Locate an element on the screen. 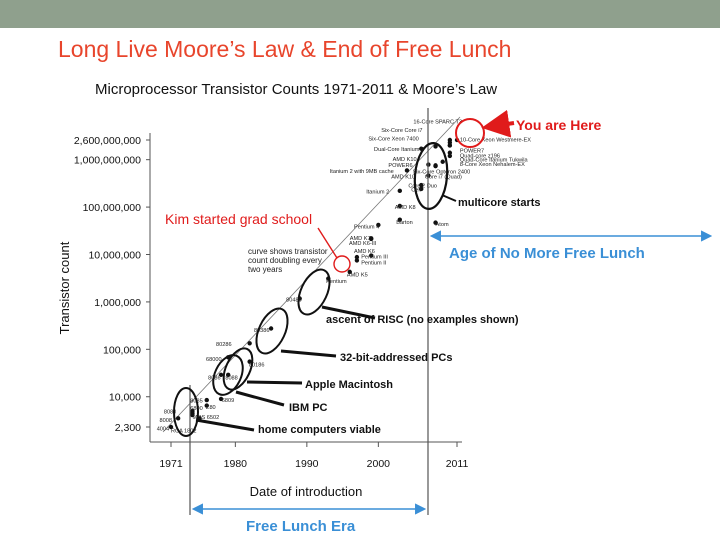 The height and width of the screenshot is (540, 720). point-label: 80486 is located at coordinates (294, 301).